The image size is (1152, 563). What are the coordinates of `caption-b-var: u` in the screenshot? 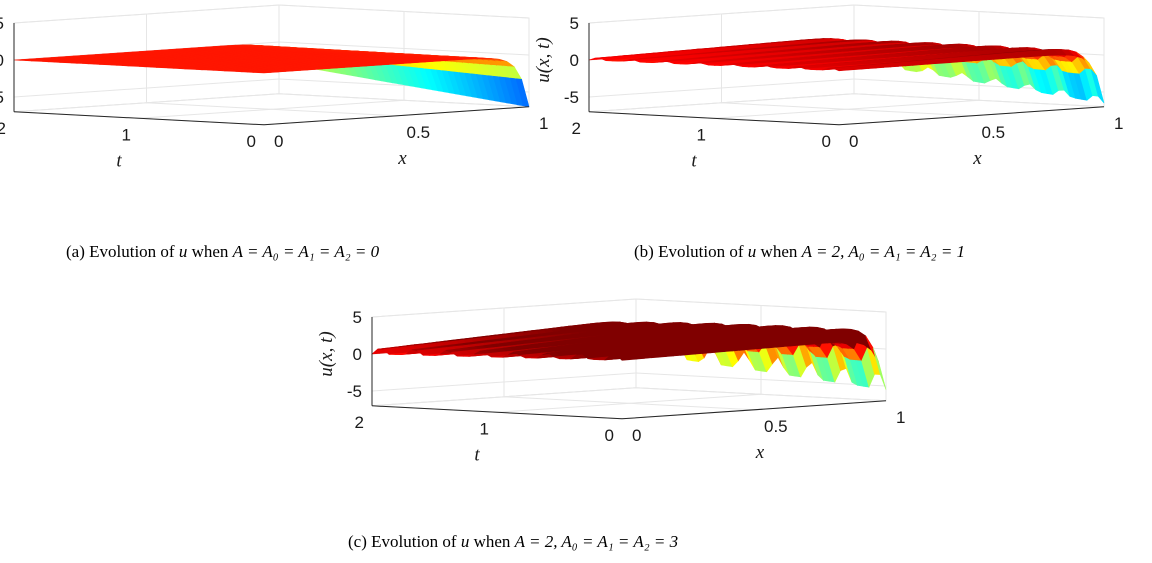 It's located at (752, 251).